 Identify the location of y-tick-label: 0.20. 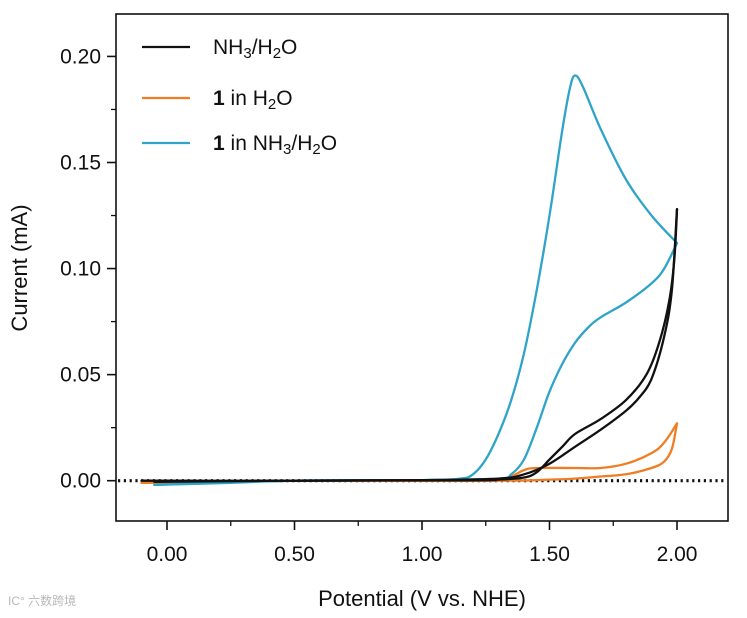
(80, 56).